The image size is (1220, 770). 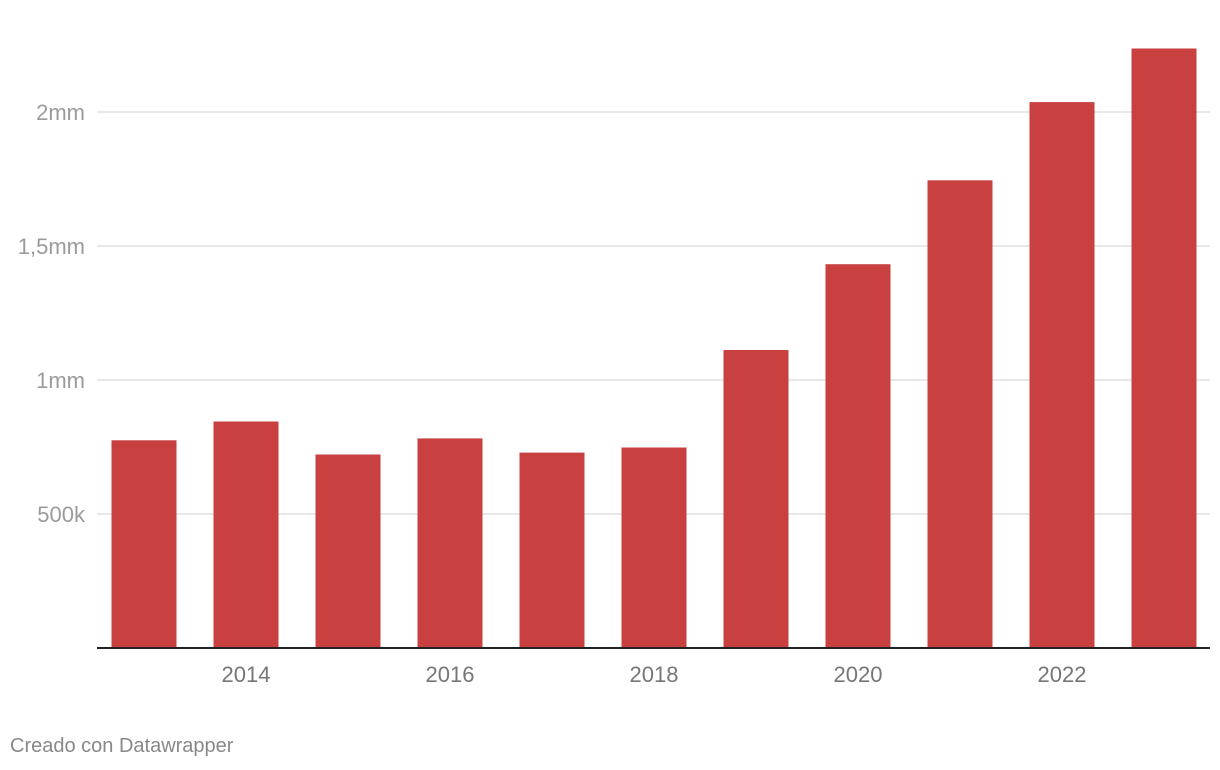 What do you see at coordinates (858, 456) in the screenshot?
I see `bar-2020` at bounding box center [858, 456].